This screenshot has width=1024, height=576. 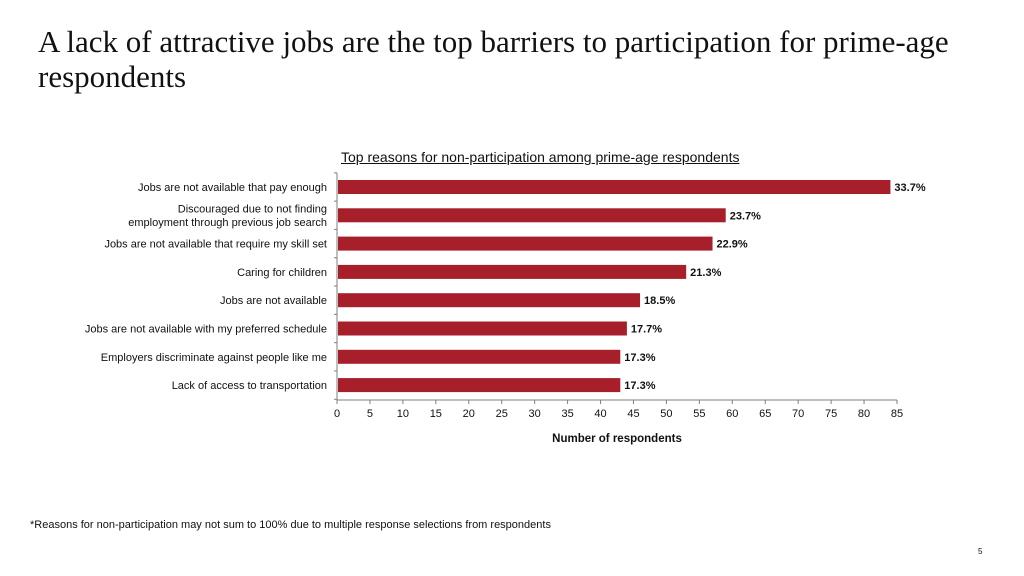 What do you see at coordinates (232, 188) in the screenshot?
I see `category-label: Jobs are not available that pay enough` at bounding box center [232, 188].